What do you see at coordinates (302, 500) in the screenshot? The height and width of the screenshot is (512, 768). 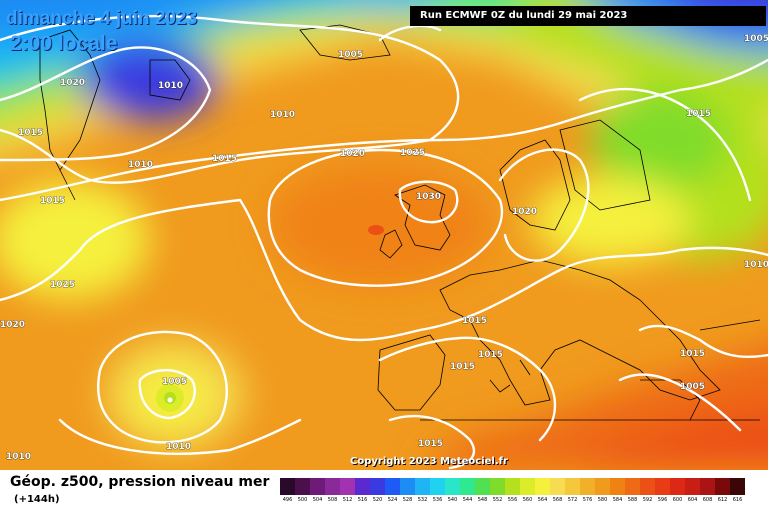 I see `legend-label: 500` at bounding box center [302, 500].